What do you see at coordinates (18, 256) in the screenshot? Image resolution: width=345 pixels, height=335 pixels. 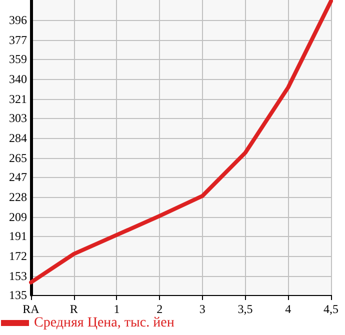 I see `y-tick-label: 172` at bounding box center [18, 256].